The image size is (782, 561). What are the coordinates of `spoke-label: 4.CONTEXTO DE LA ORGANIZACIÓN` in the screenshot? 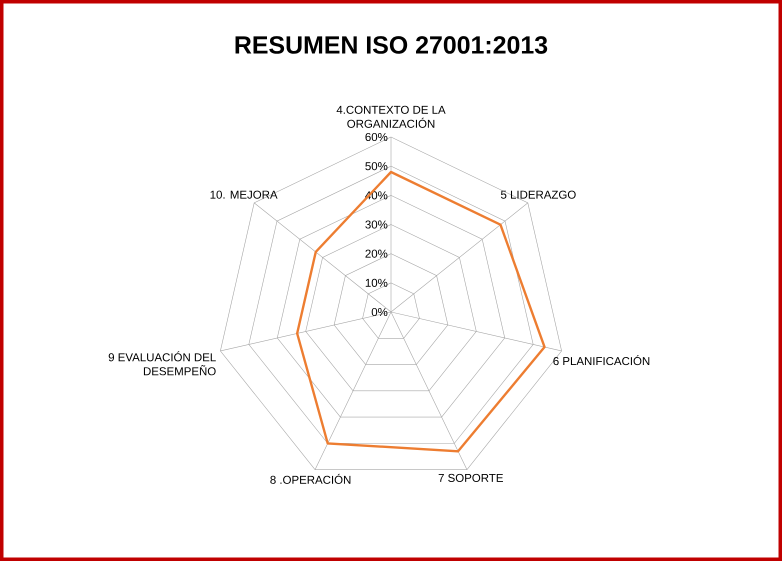 It's located at (391, 117).